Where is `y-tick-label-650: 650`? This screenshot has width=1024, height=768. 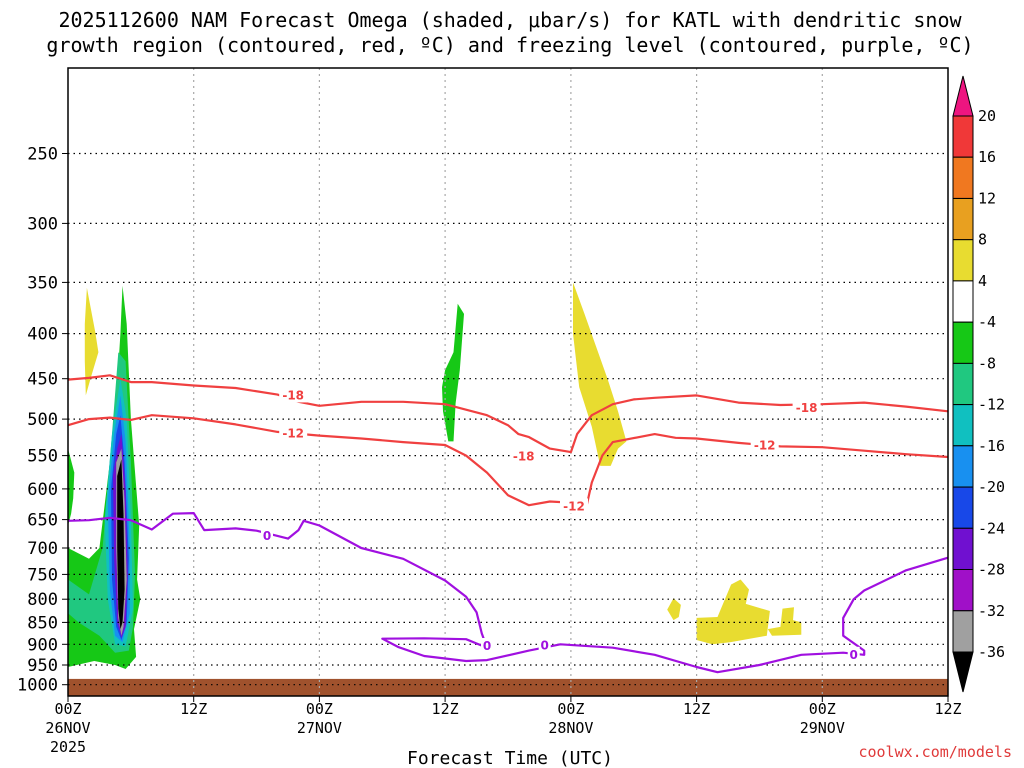 y-tick-label-650: 650 is located at coordinates (42, 521).